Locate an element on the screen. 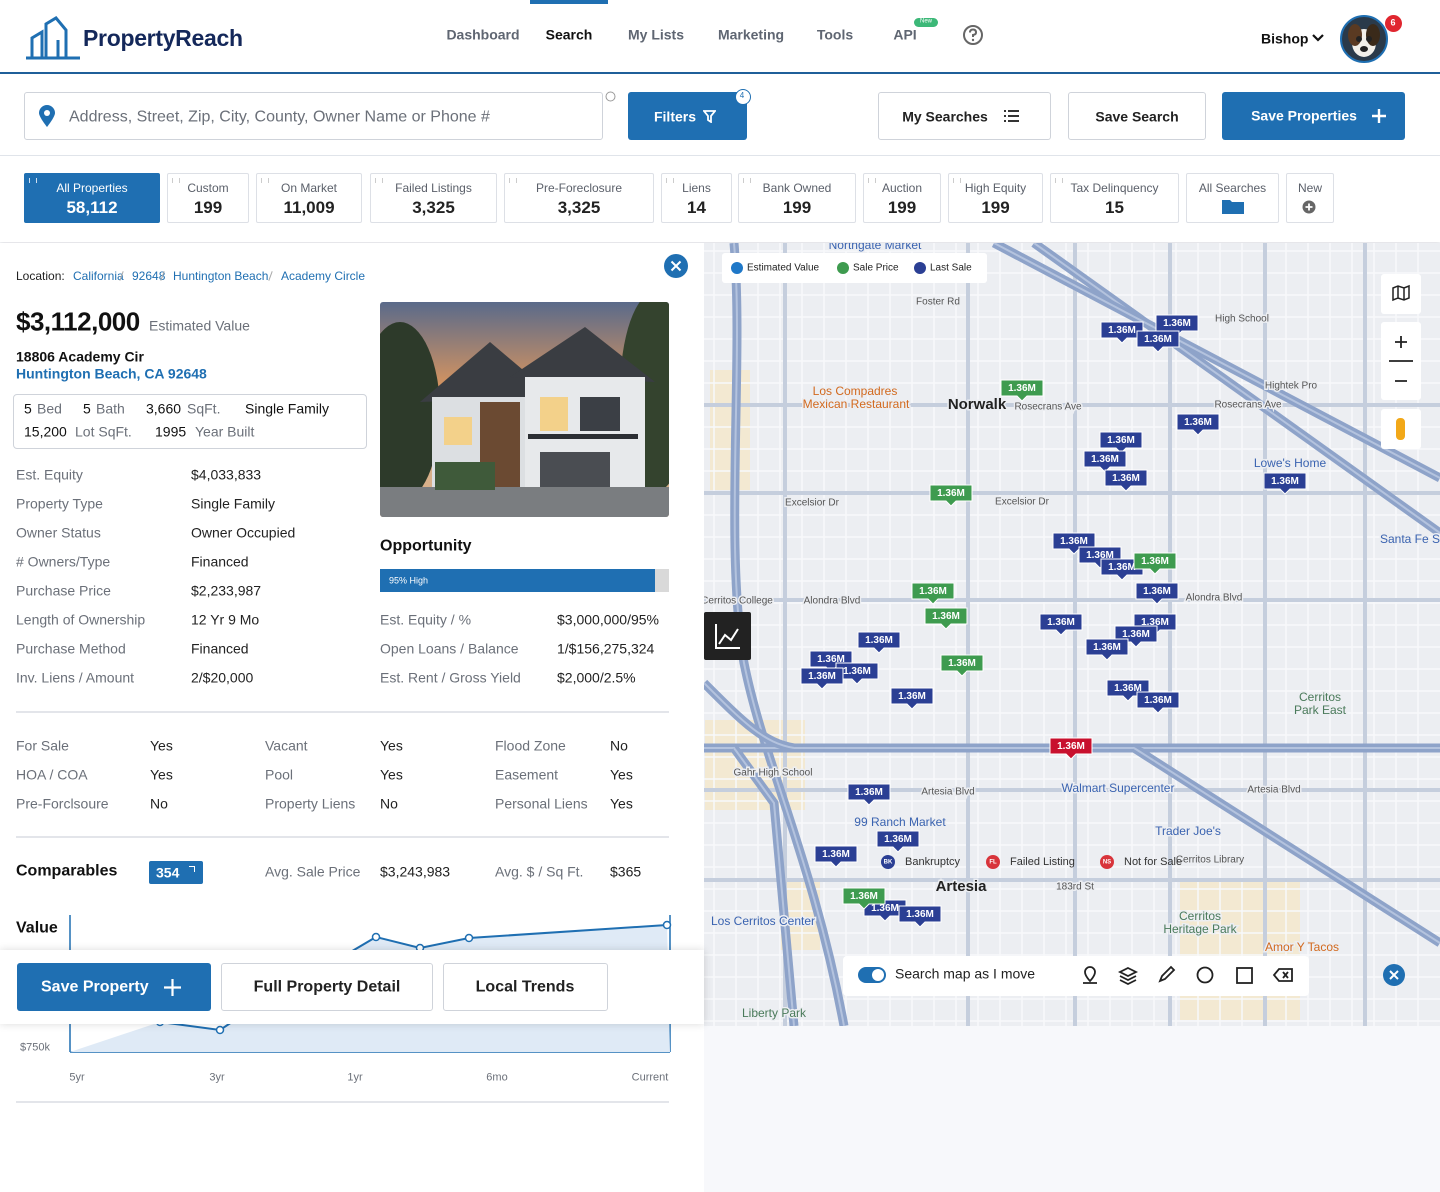 The image size is (1440, 1192). tab-count: 14 is located at coordinates (696, 207).